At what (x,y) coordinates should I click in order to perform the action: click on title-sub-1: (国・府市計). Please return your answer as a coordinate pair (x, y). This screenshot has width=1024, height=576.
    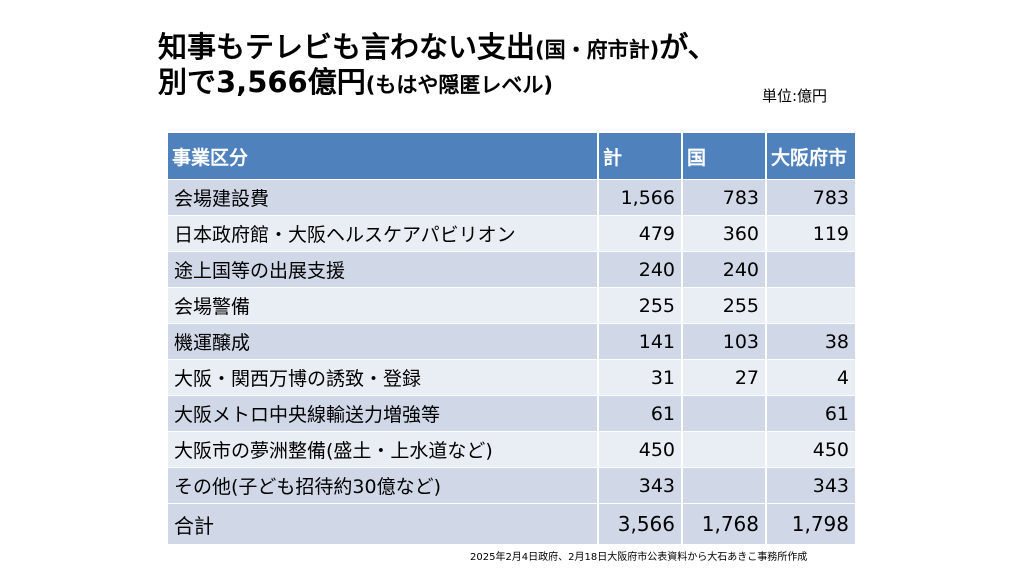
    Looking at the image, I should click on (597, 50).